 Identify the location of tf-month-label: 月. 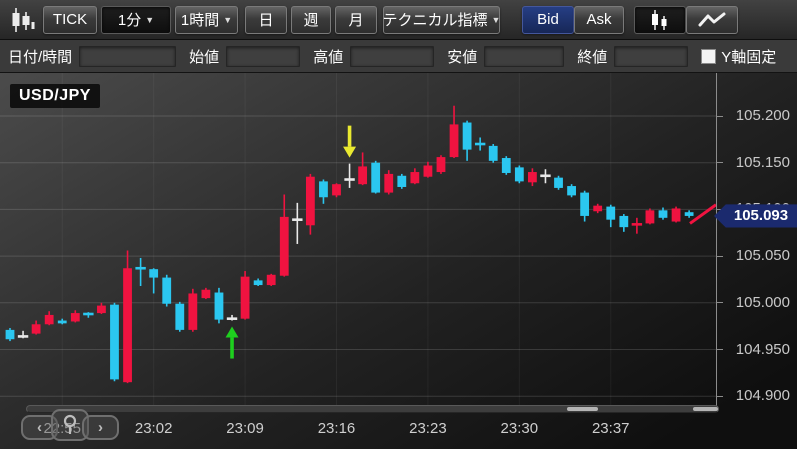
(356, 20).